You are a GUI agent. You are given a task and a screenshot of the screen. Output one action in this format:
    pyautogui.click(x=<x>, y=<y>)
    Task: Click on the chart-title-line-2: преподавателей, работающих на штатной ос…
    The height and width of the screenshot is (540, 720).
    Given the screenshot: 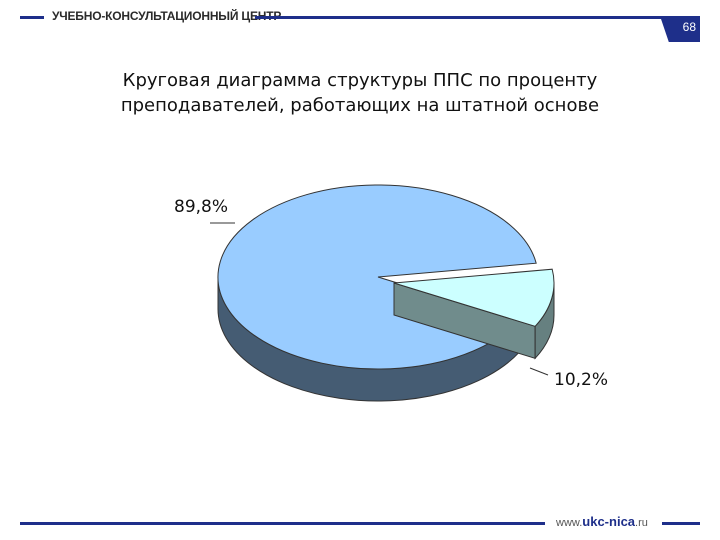 What is the action you would take?
    pyautogui.click(x=360, y=105)
    